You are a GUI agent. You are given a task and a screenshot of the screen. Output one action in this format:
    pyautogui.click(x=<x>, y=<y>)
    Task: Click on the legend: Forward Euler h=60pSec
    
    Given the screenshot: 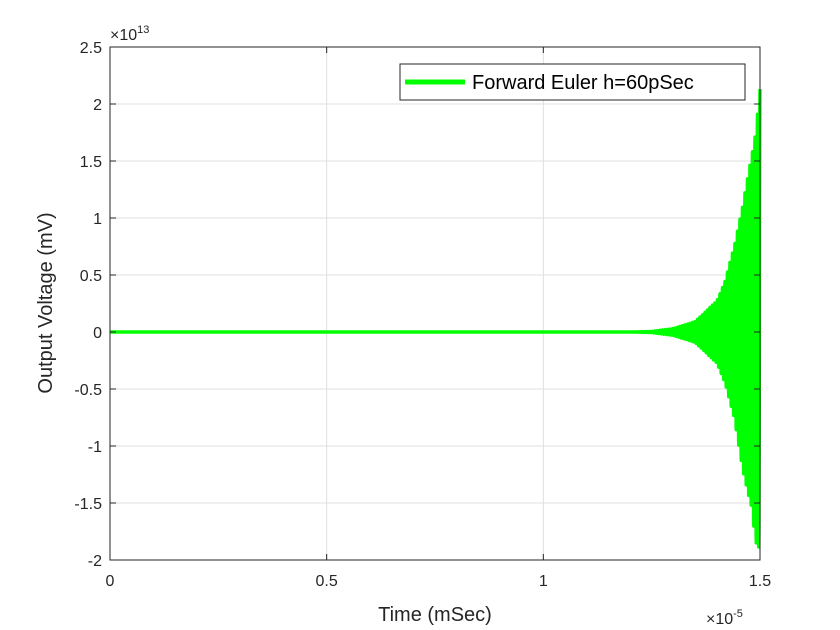 What is the action you would take?
    pyautogui.click(x=572, y=82)
    